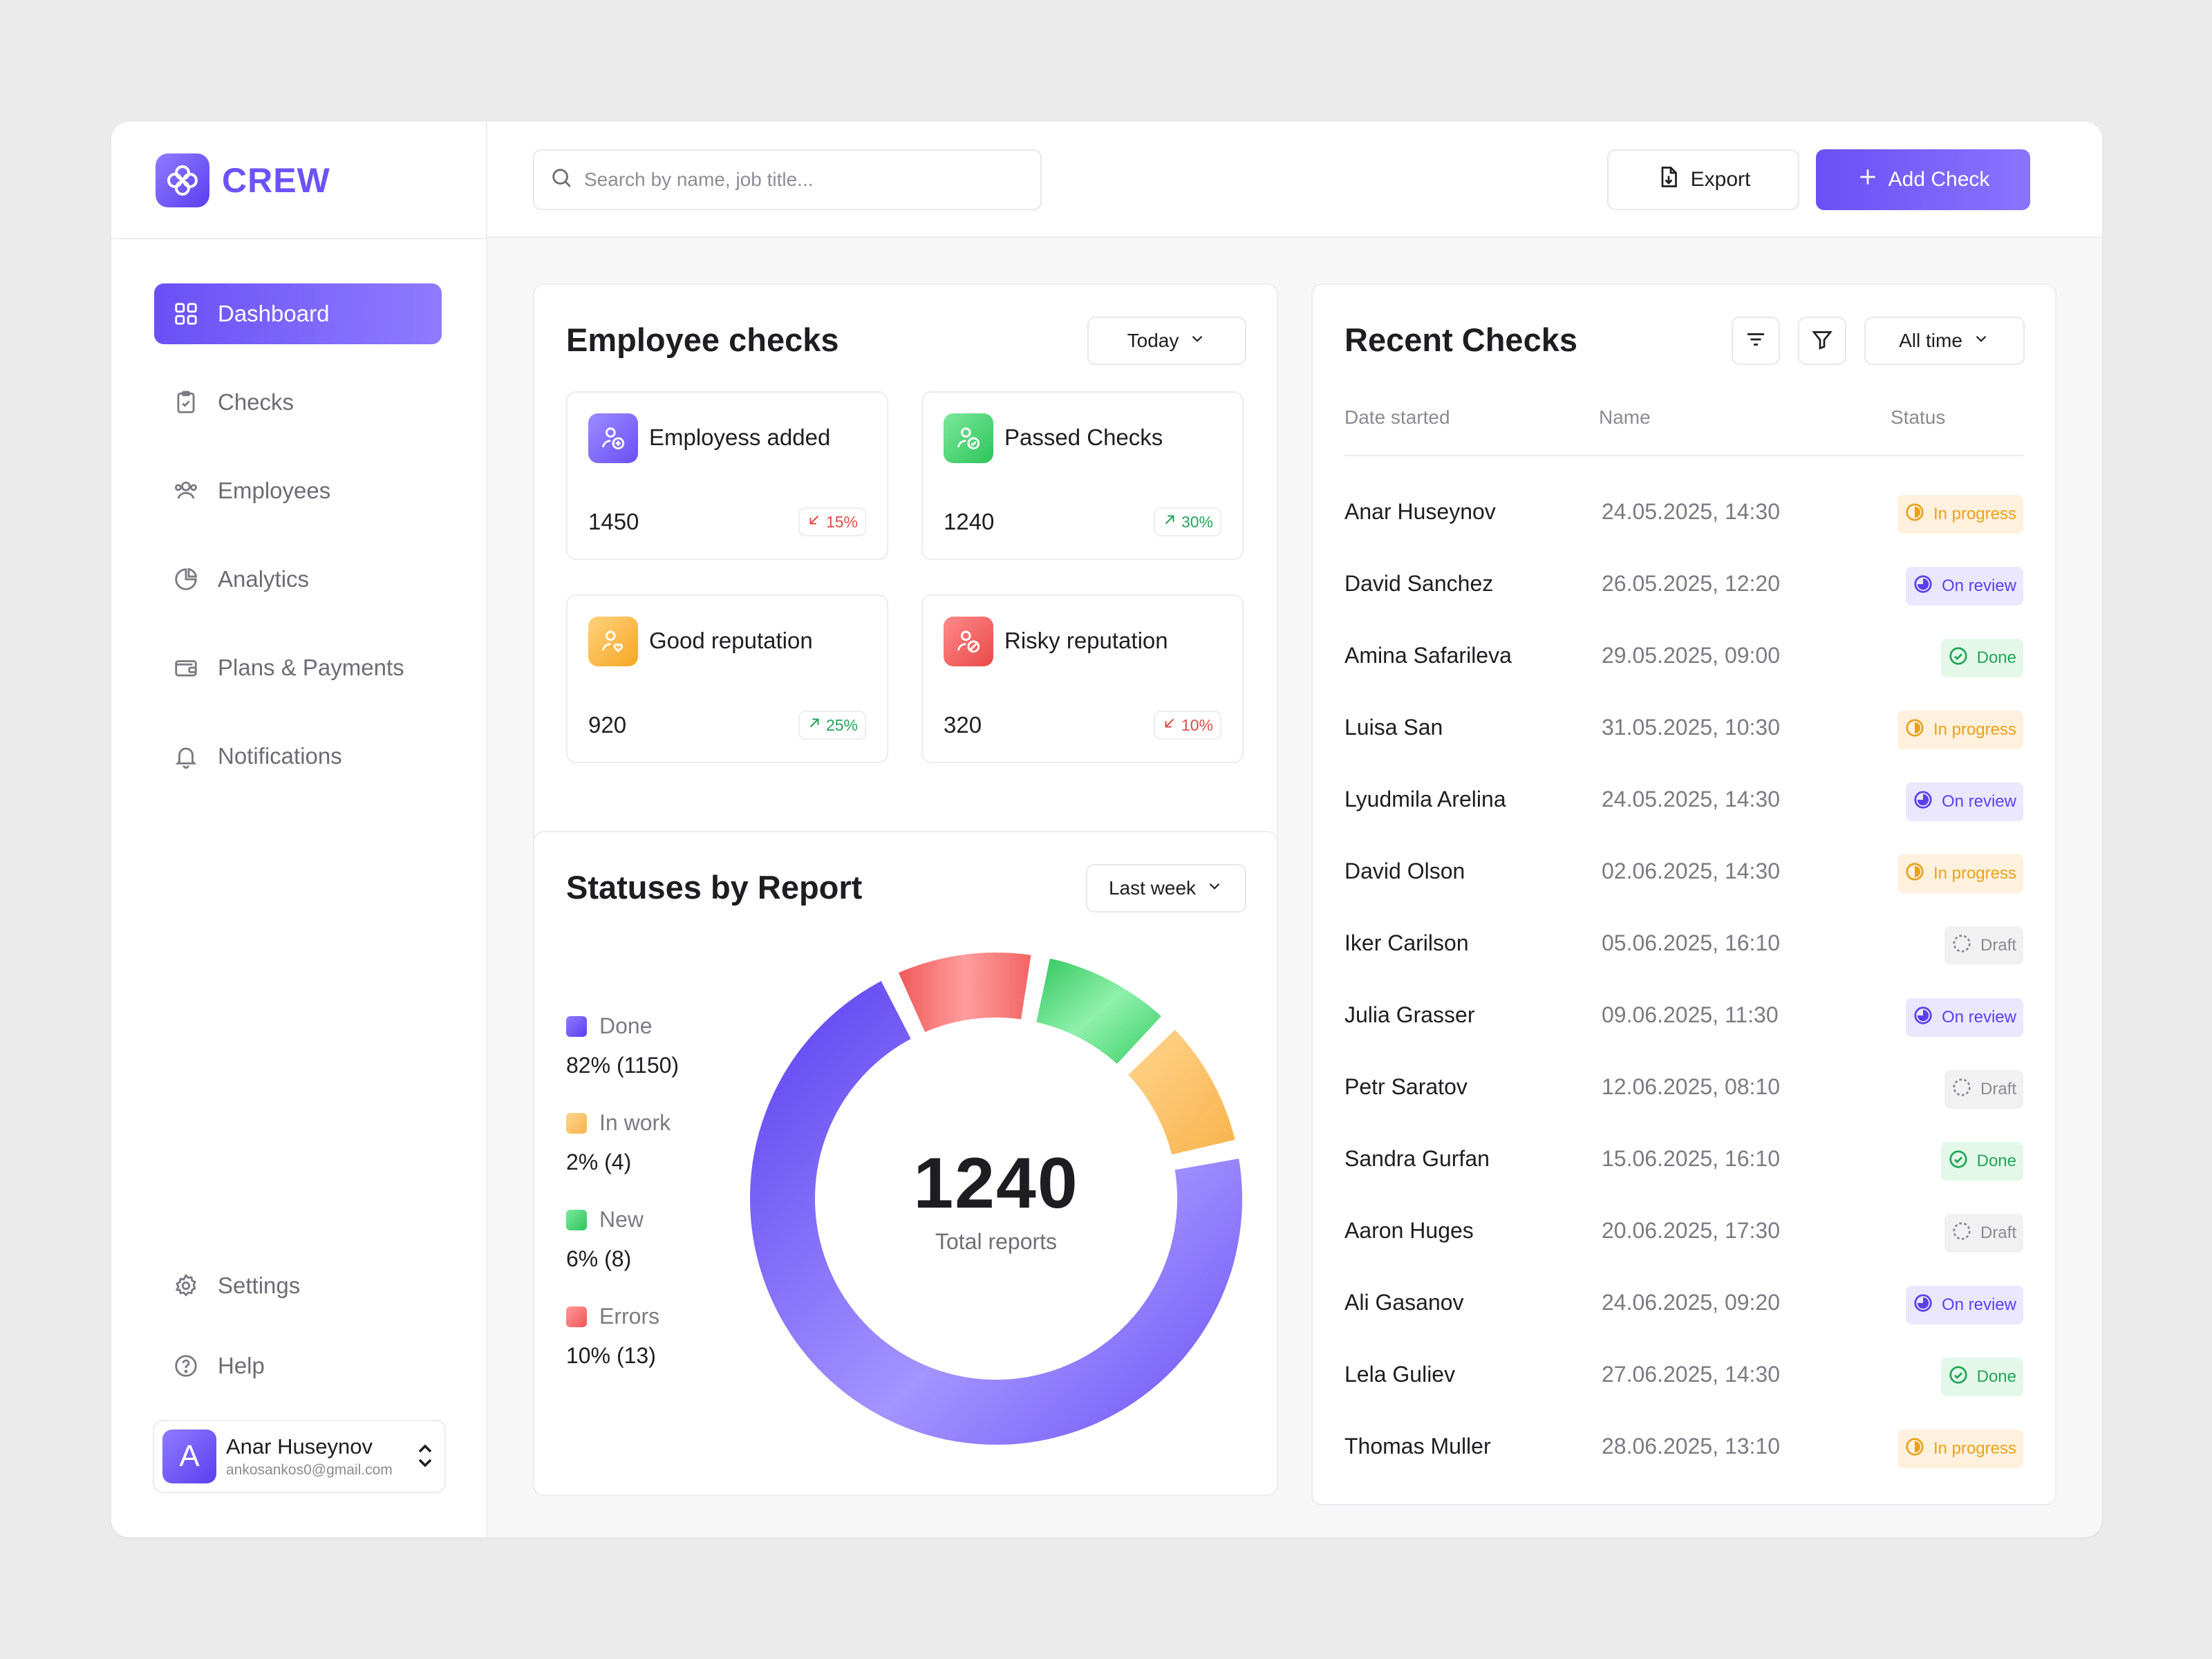 The image size is (2212, 1659). I want to click on row-date: 27.06.2025, 14:30, so click(1691, 1374).